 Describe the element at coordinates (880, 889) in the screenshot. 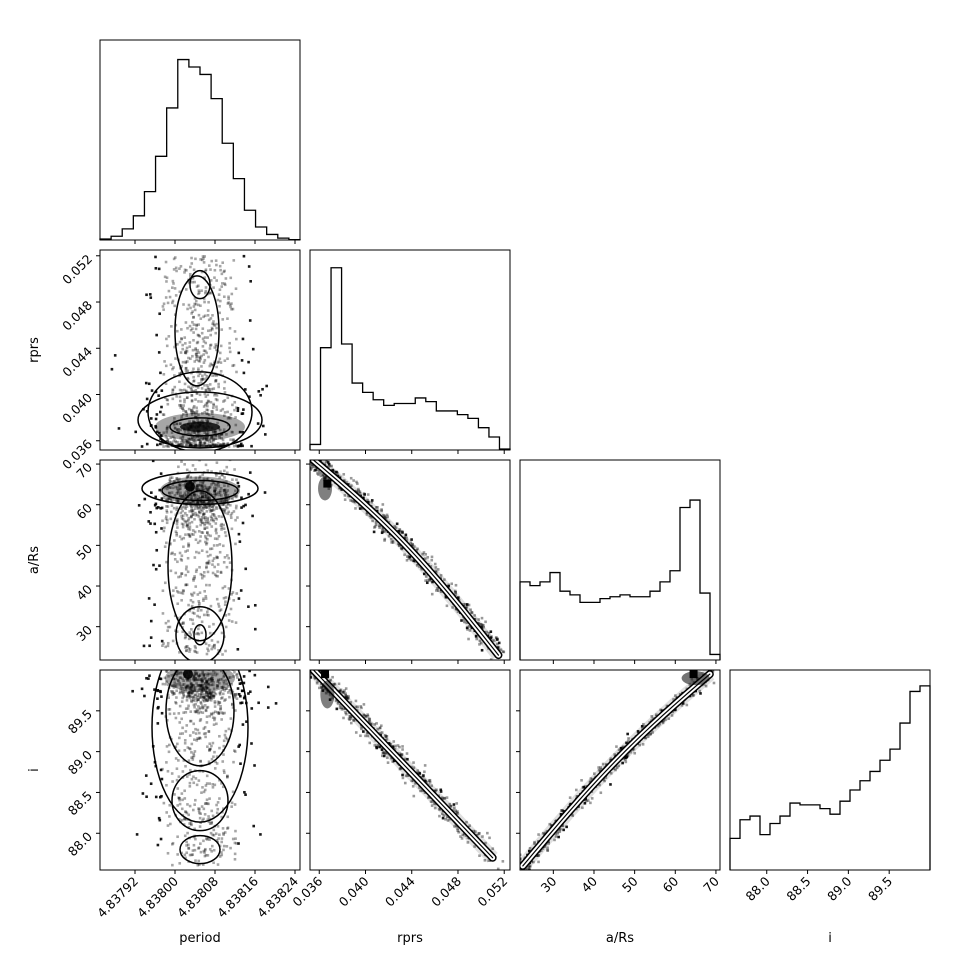

I see `x-tick-label: 89.5` at that location.